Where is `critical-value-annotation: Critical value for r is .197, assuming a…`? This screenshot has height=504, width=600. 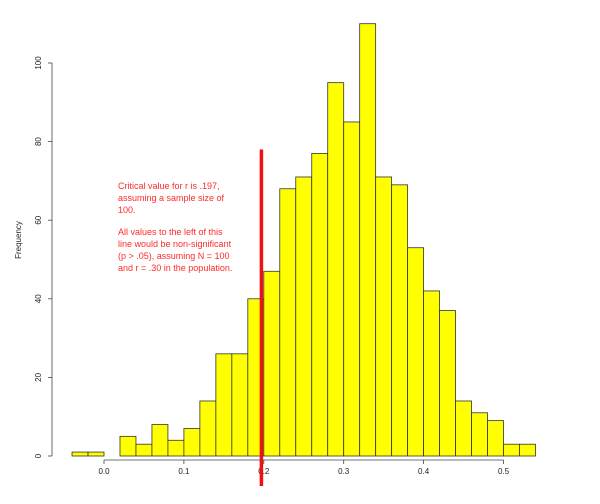 critical-value-annotation: Critical value for r is .197, assuming a… is located at coordinates (177, 227).